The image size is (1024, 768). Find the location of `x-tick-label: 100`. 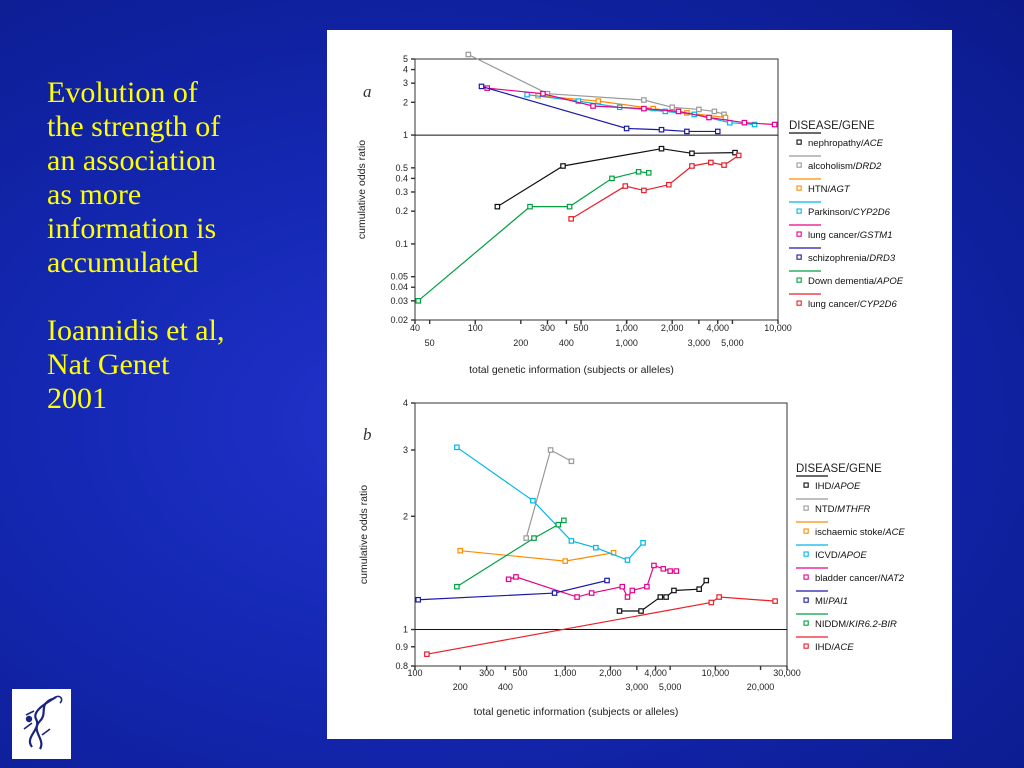

x-tick-label: 100 is located at coordinates (475, 328).